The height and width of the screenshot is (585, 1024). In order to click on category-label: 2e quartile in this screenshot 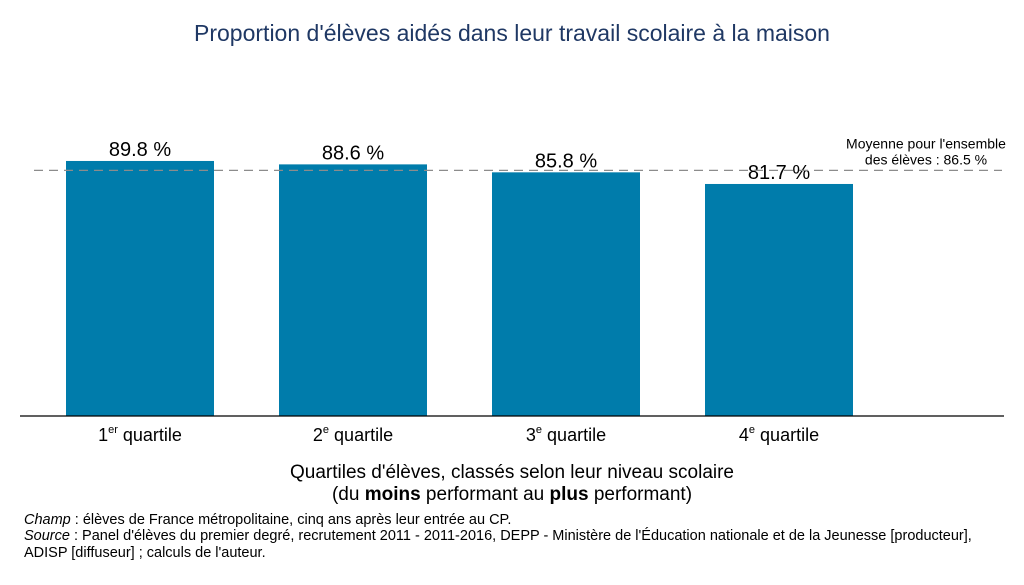, I will do `click(353, 434)`.